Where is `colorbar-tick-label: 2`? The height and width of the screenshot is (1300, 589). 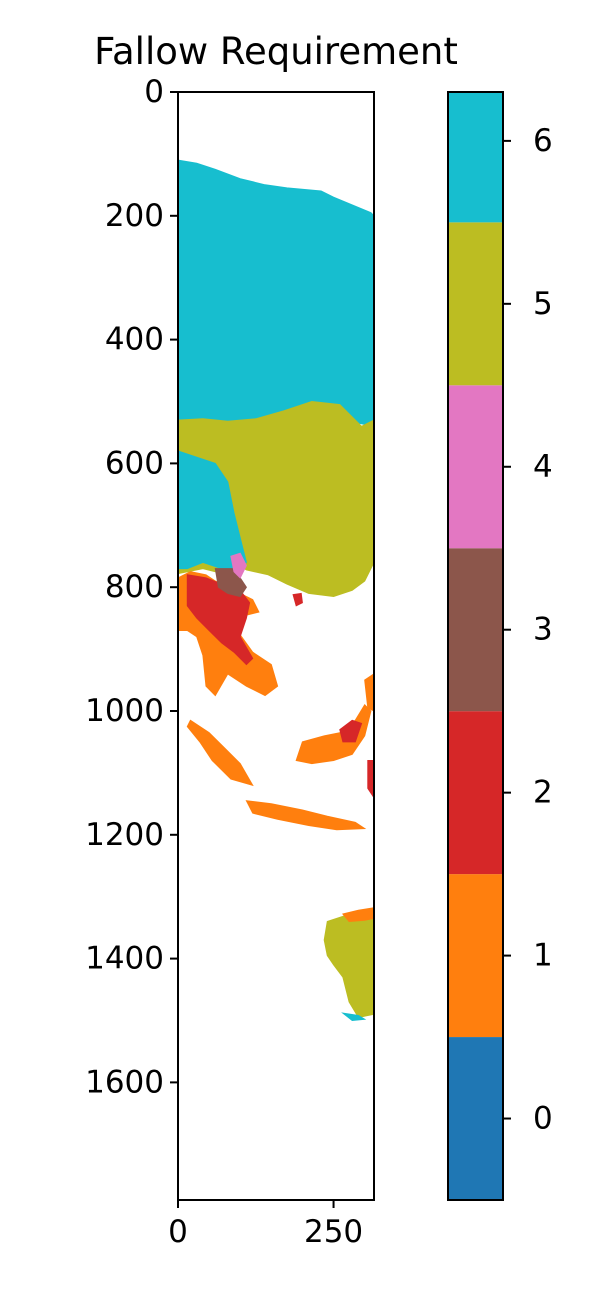 colorbar-tick-label: 2 is located at coordinates (543, 793).